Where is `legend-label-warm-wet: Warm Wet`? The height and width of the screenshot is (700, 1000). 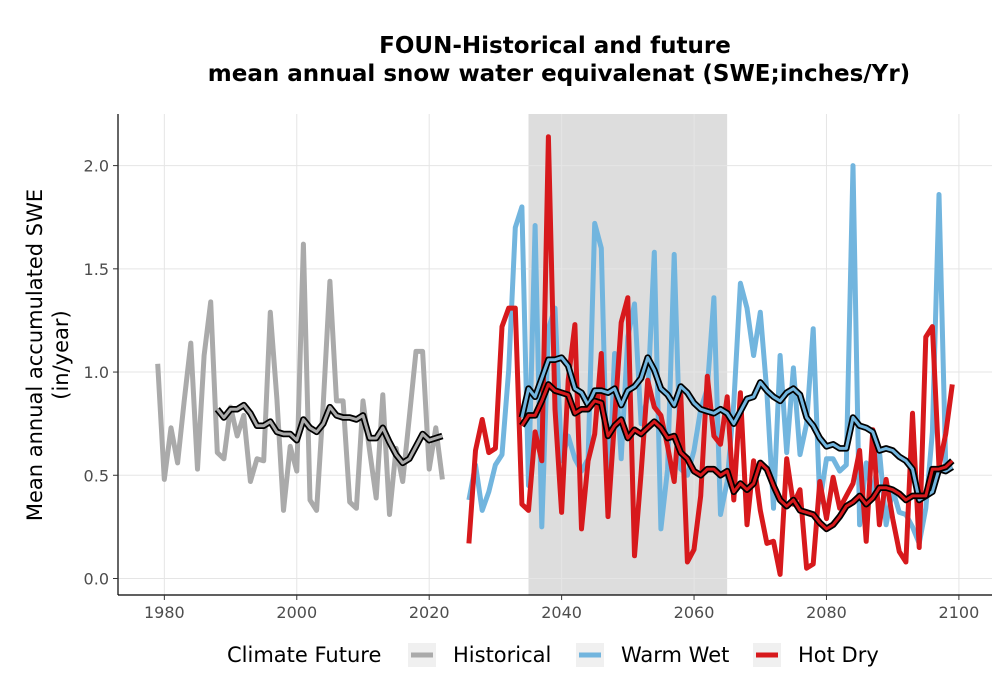 legend-label-warm-wet: Warm Wet is located at coordinates (675, 655).